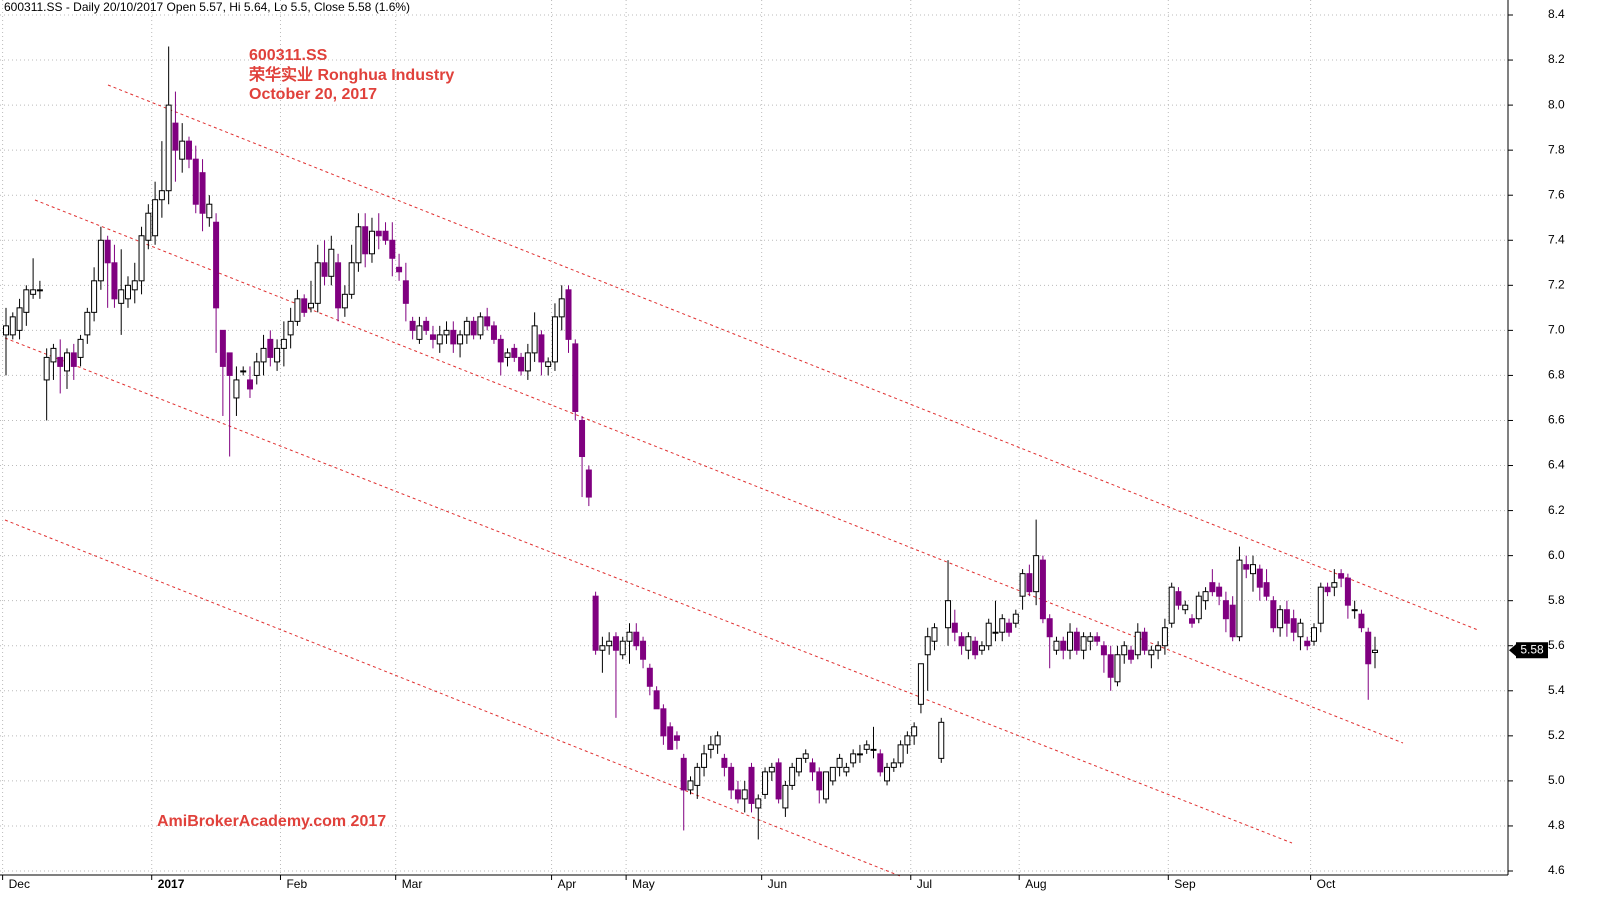 This screenshot has width=1597, height=910. What do you see at coordinates (1556, 465) in the screenshot?
I see `y-tick-label: 6.4` at bounding box center [1556, 465].